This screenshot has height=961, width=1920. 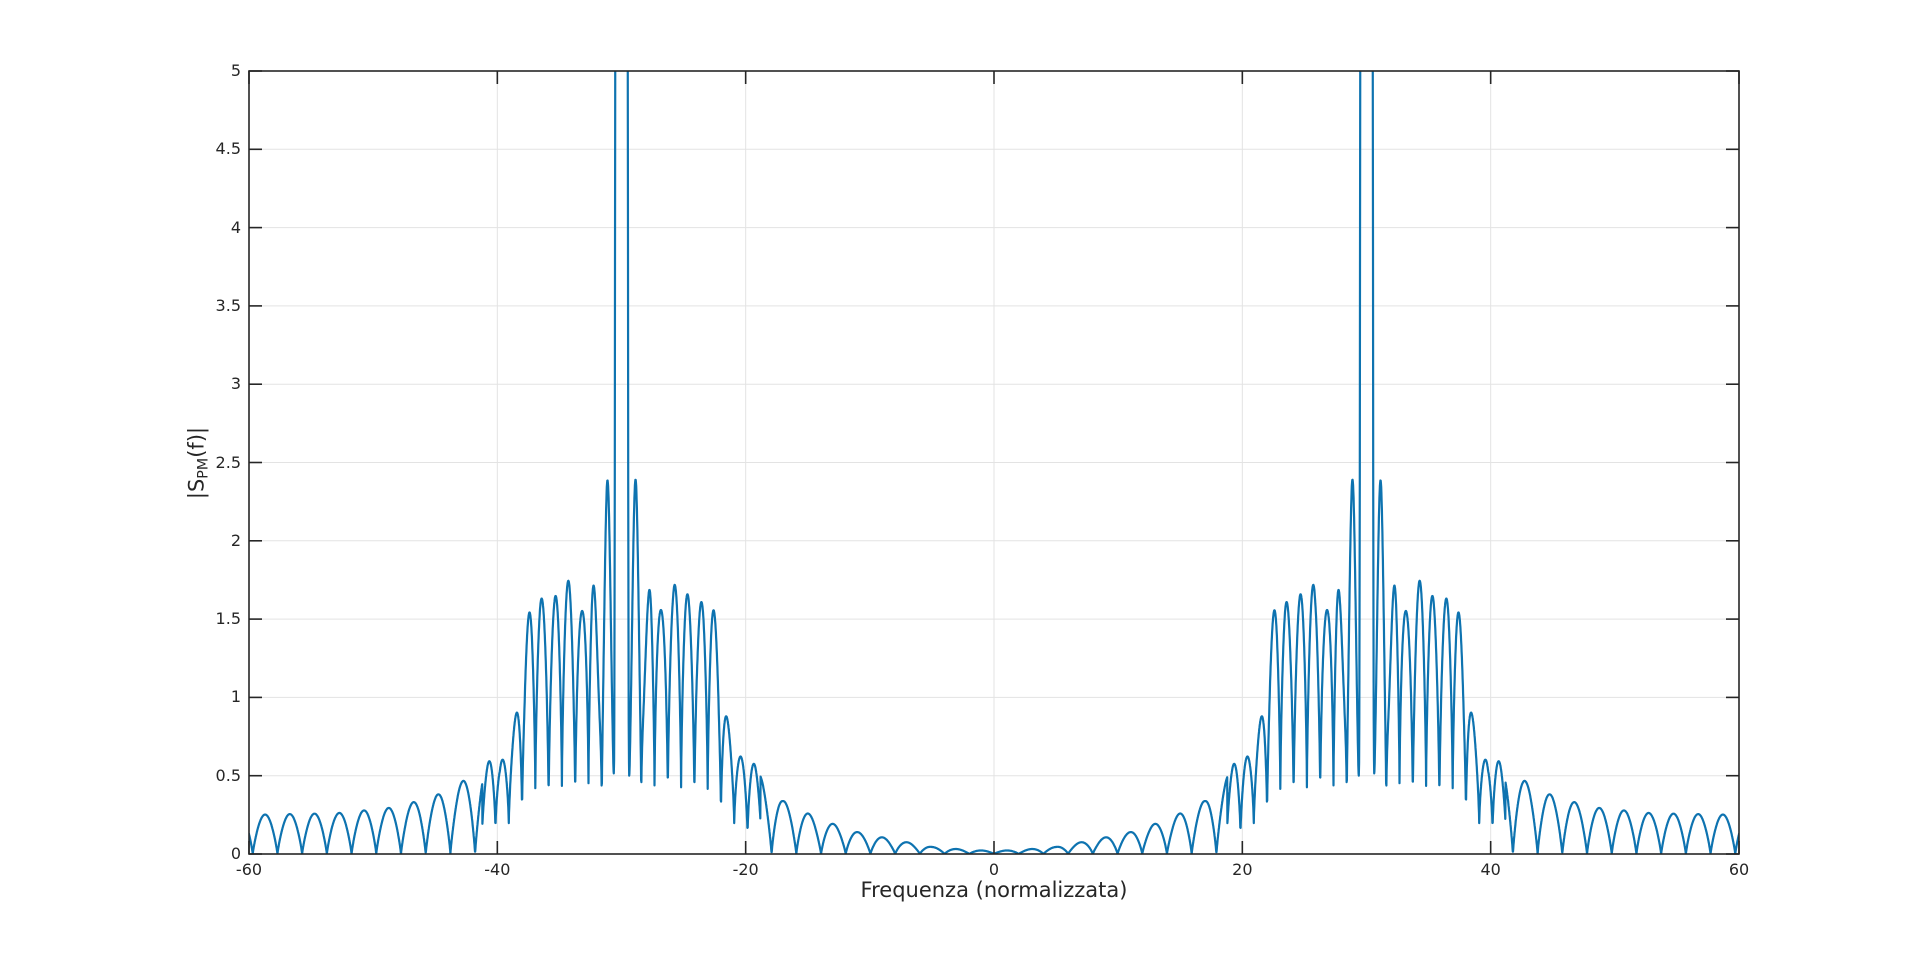 What do you see at coordinates (994, 869) in the screenshot?
I see `x-tick-label: 0` at bounding box center [994, 869].